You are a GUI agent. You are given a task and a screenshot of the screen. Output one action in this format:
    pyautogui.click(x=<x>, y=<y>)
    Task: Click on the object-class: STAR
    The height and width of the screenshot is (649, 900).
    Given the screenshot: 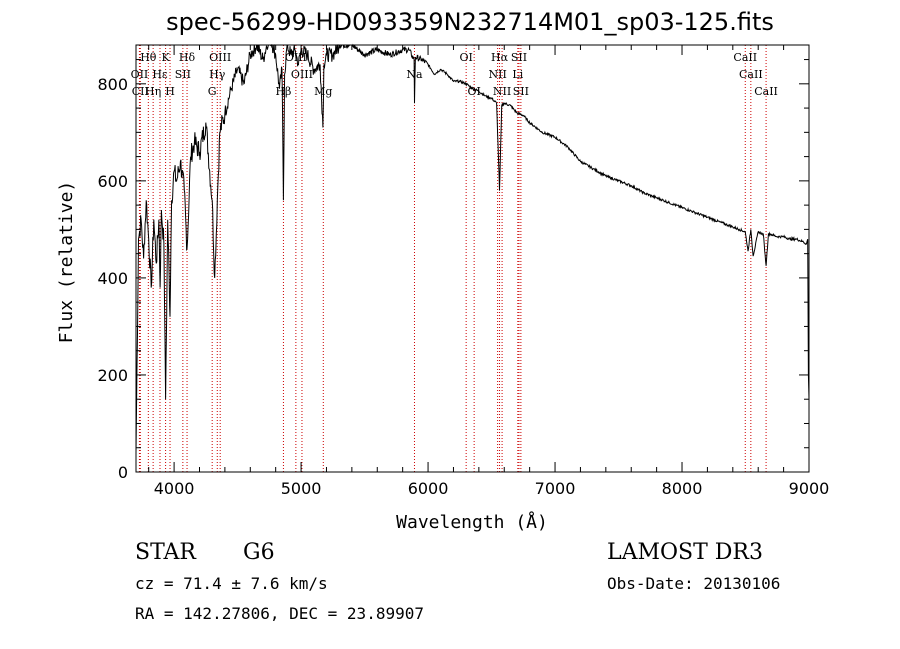 What is the action you would take?
    pyautogui.click(x=165, y=552)
    